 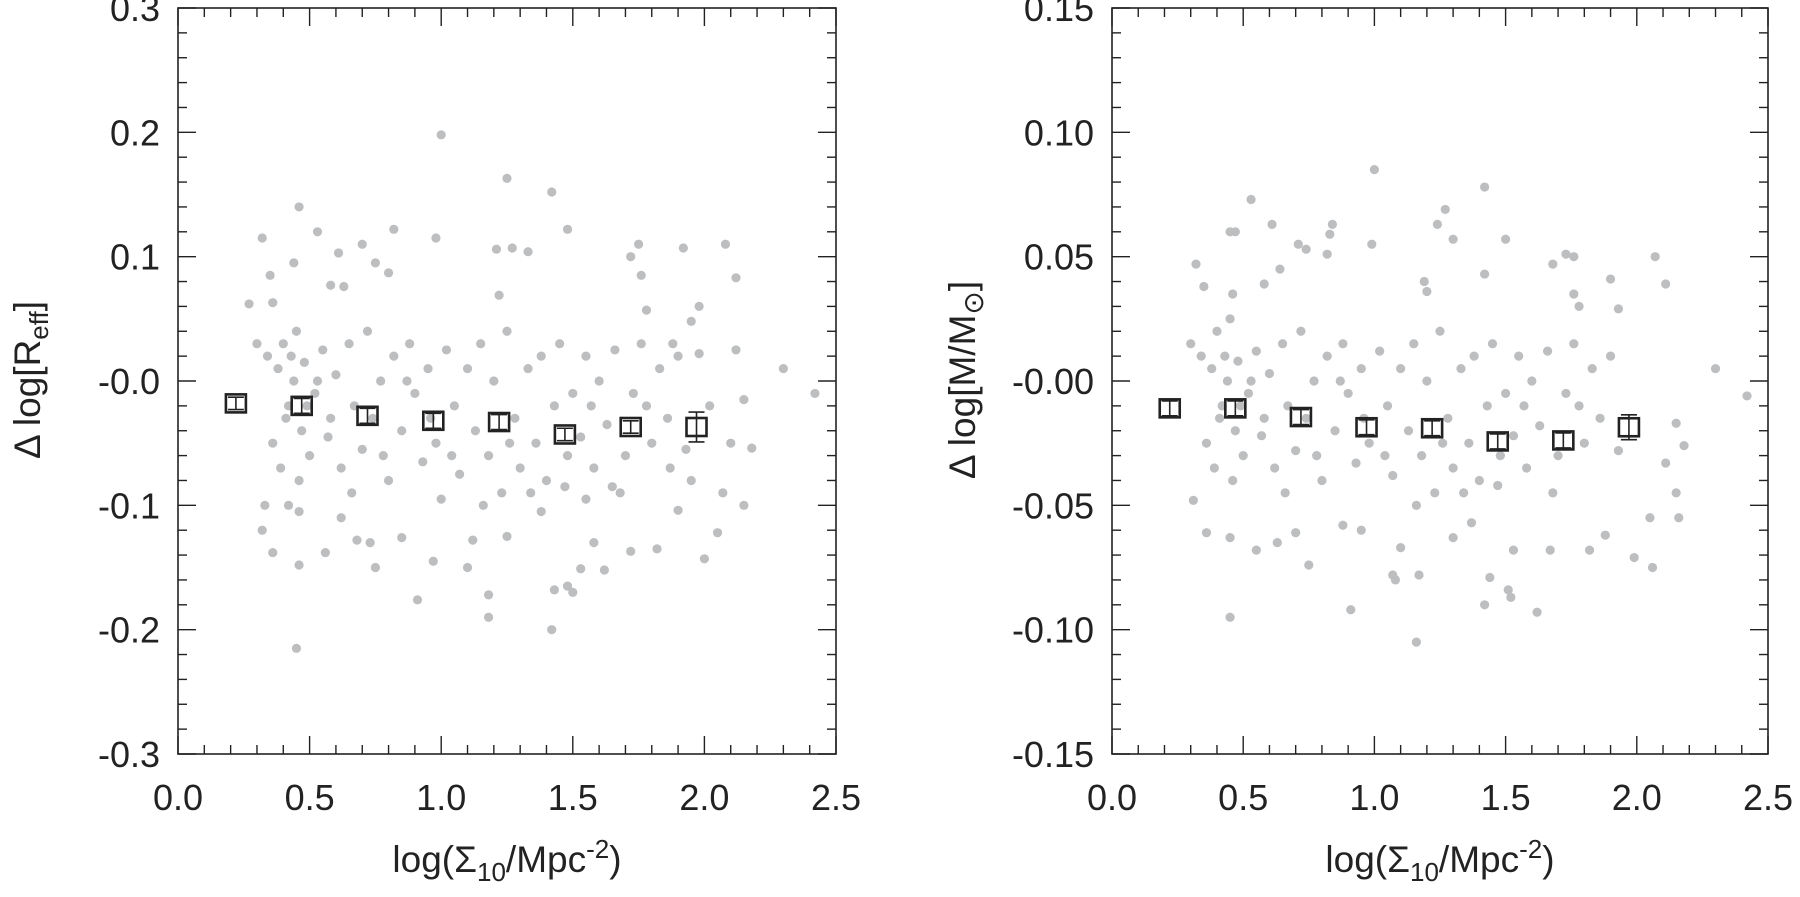 I want to click on y-tick-label: -0.1, so click(x=129, y=505).